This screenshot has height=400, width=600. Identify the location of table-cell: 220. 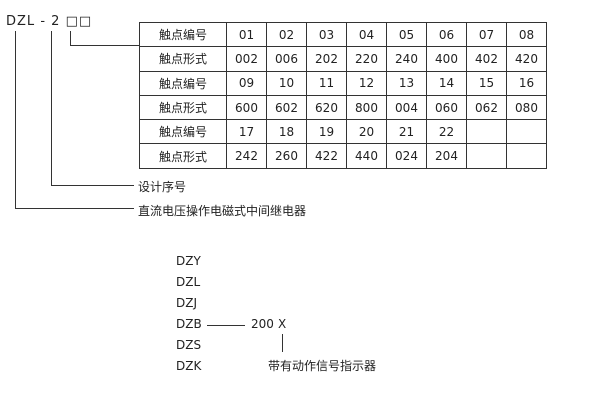
(366, 59).